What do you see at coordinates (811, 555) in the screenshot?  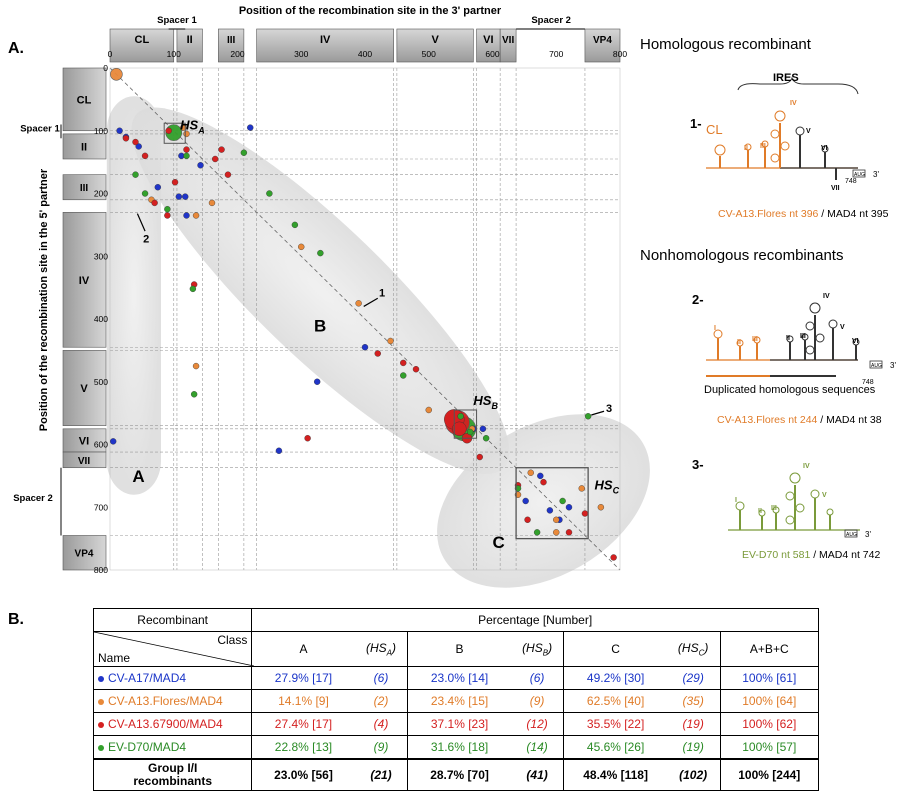 I see `caption-3: EV-D70 nt 581 / MAD4 nt 742` at bounding box center [811, 555].